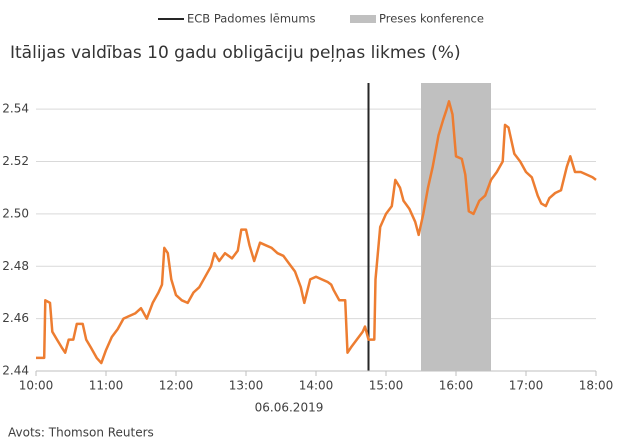 Image resolution: width=618 pixels, height=445 pixels. Describe the element at coordinates (15, 109) in the screenshot. I see `y-tick-label: 2.54` at that location.